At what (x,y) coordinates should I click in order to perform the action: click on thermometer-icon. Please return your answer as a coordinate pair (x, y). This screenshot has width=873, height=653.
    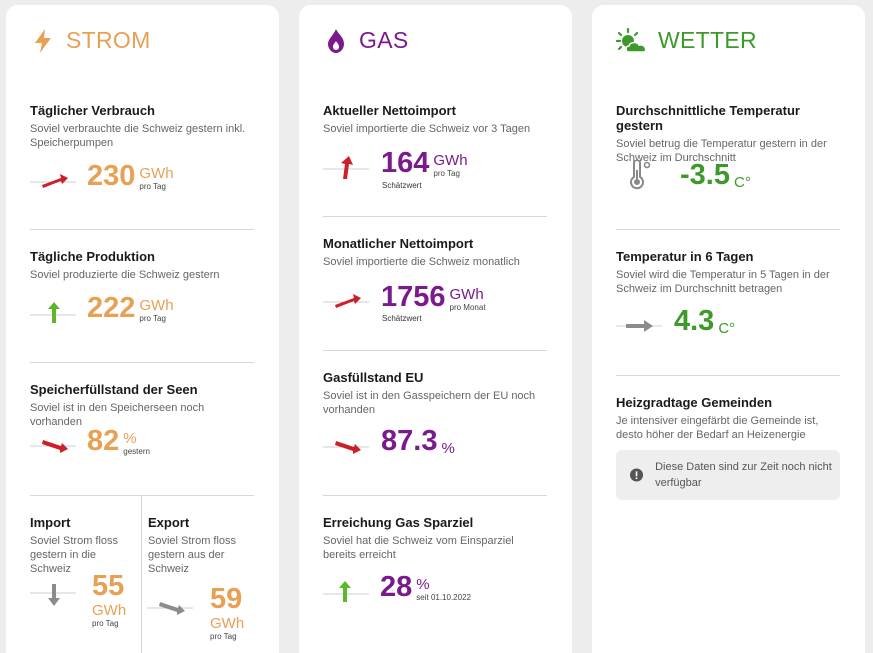
    Looking at the image, I should click on (640, 175).